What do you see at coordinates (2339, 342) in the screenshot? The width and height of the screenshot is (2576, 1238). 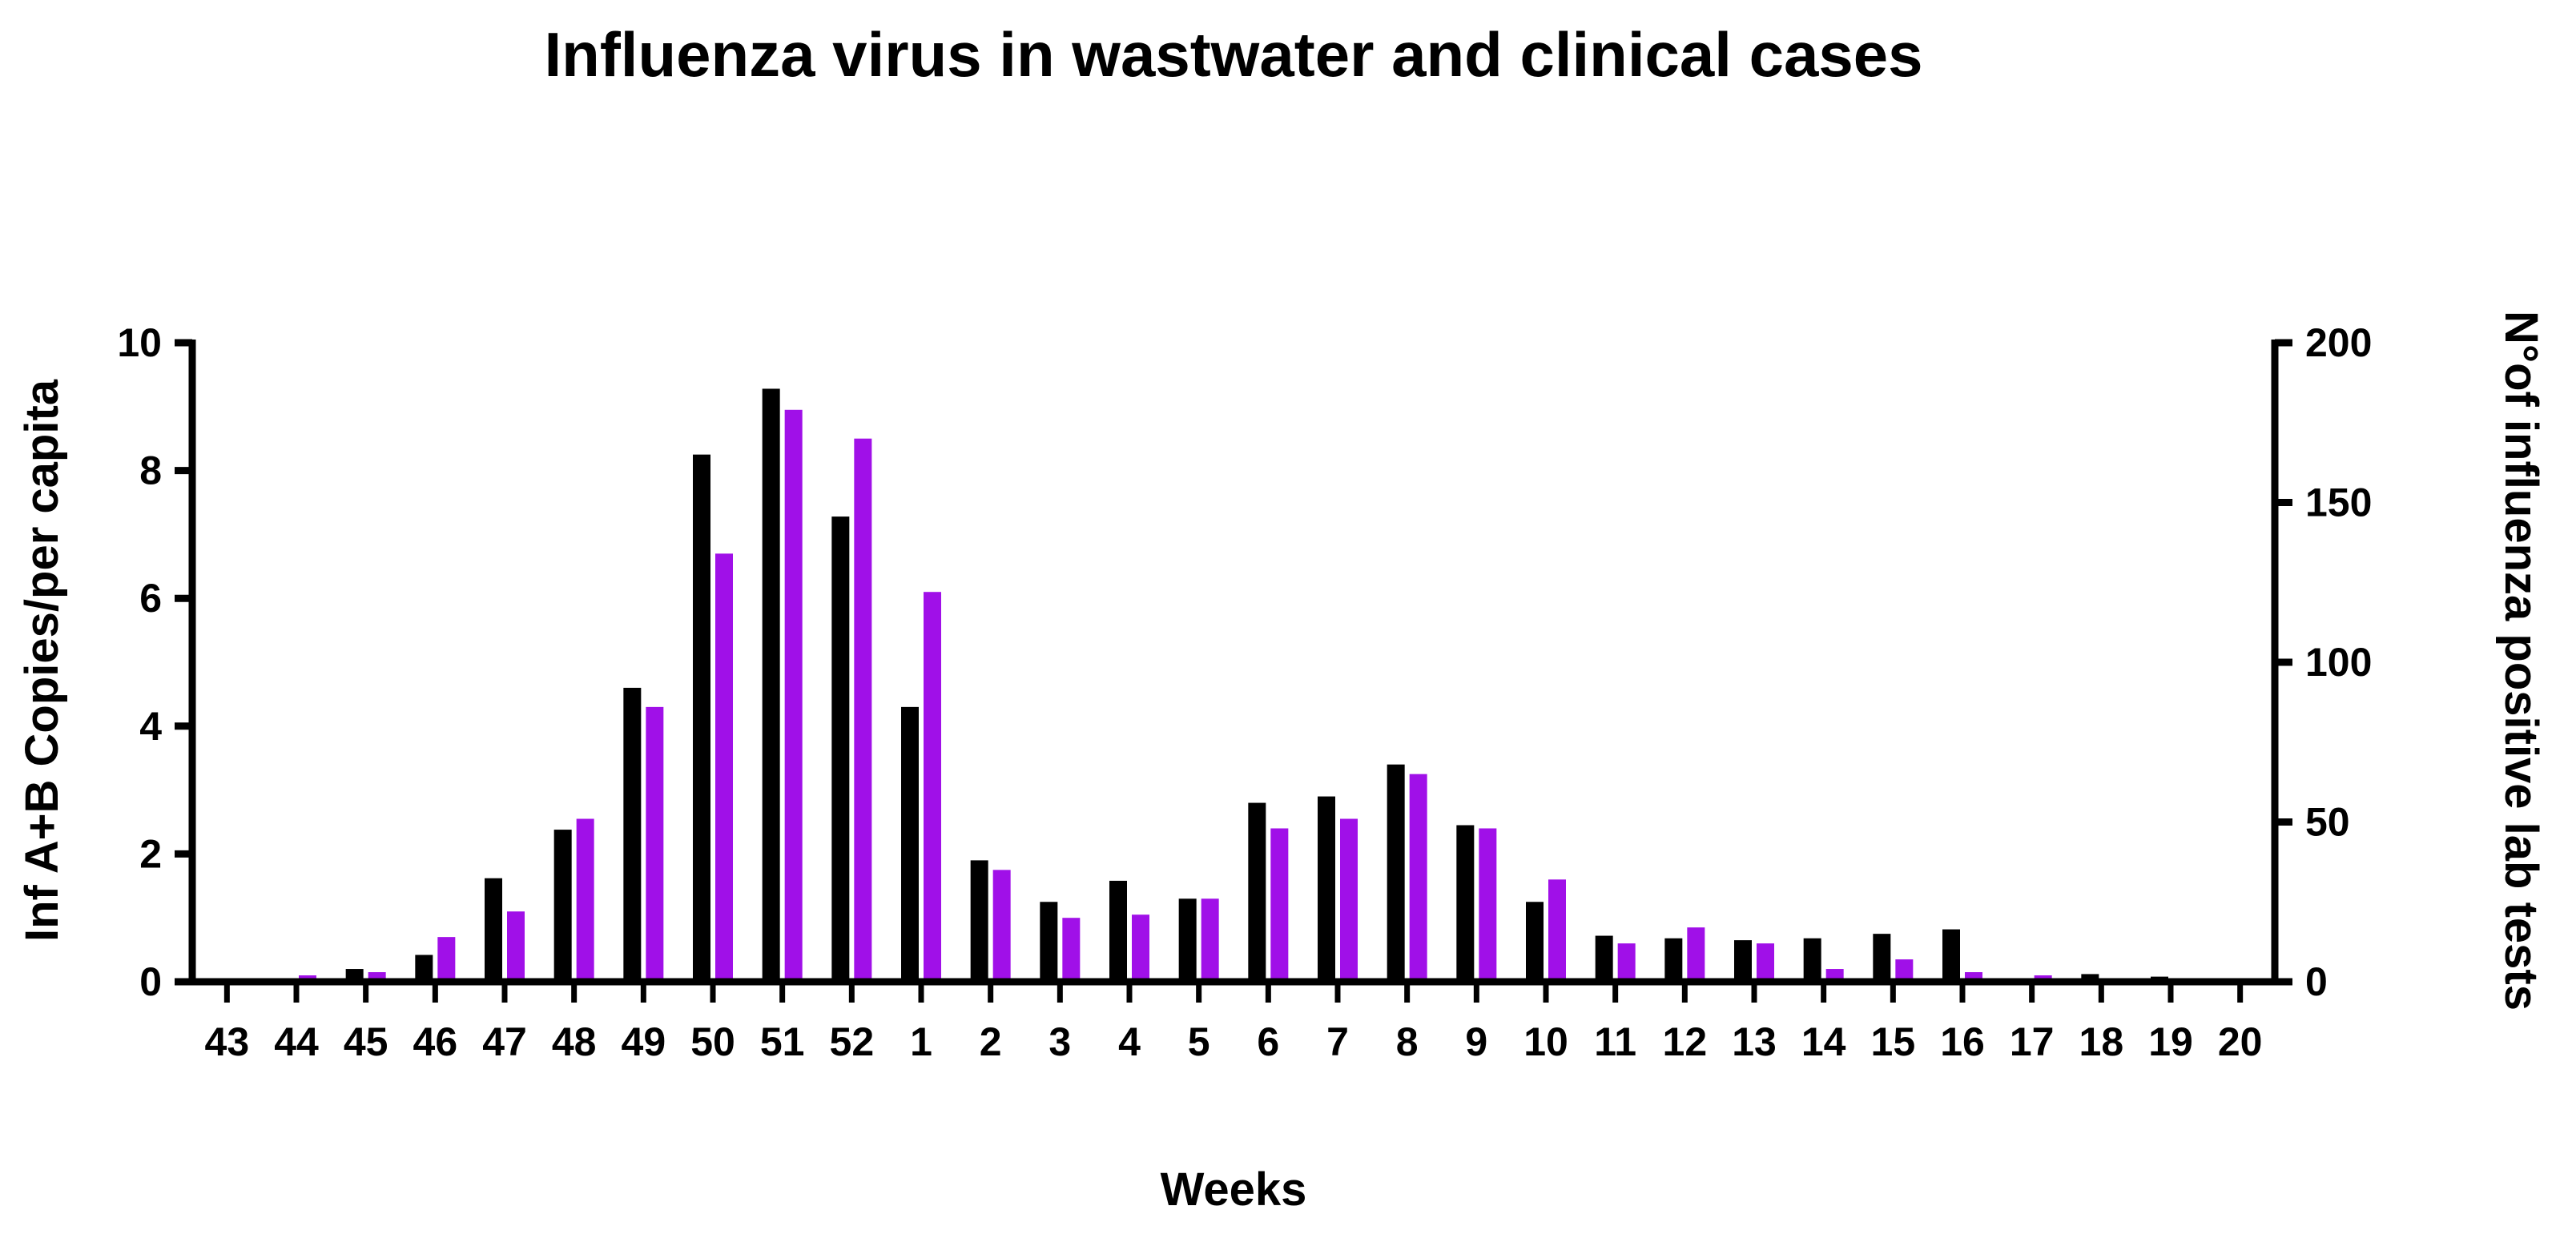 I see `y-tick-label-right-200: 200` at bounding box center [2339, 342].